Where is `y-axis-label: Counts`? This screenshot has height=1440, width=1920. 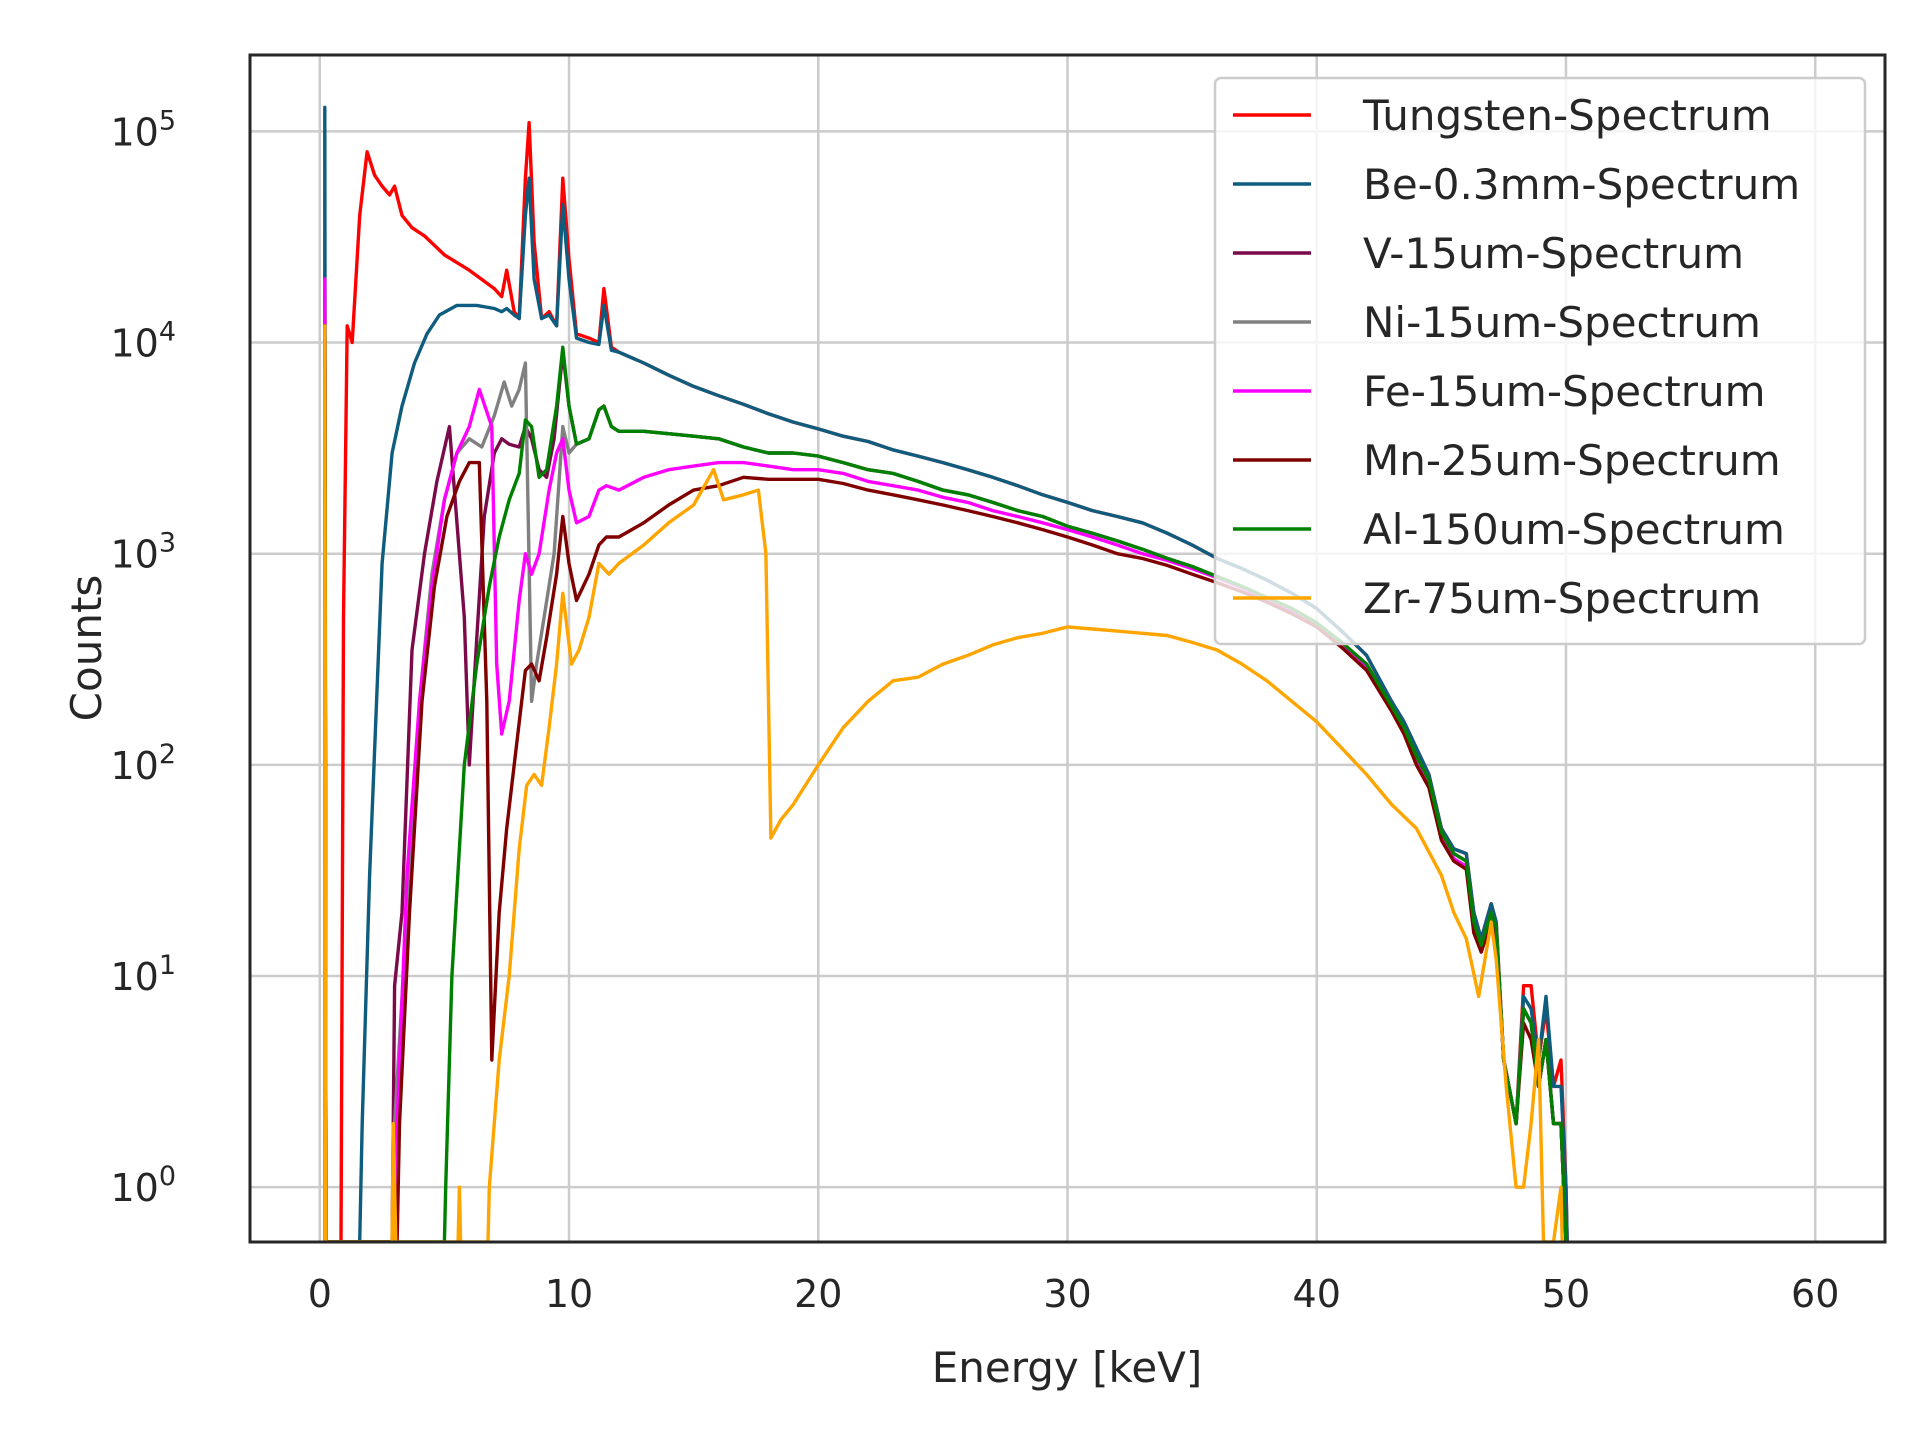 y-axis-label: Counts is located at coordinates (86, 648).